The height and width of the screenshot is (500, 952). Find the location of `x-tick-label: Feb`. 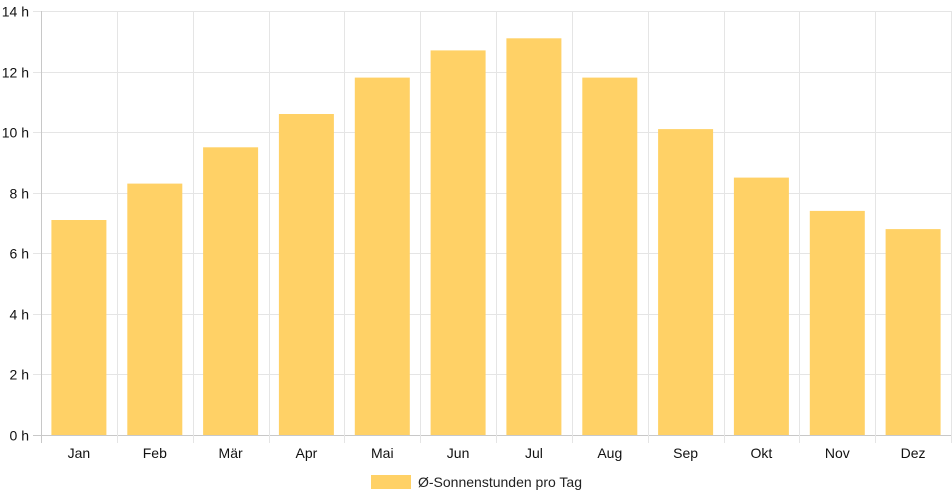

x-tick-label: Feb is located at coordinates (155, 453).